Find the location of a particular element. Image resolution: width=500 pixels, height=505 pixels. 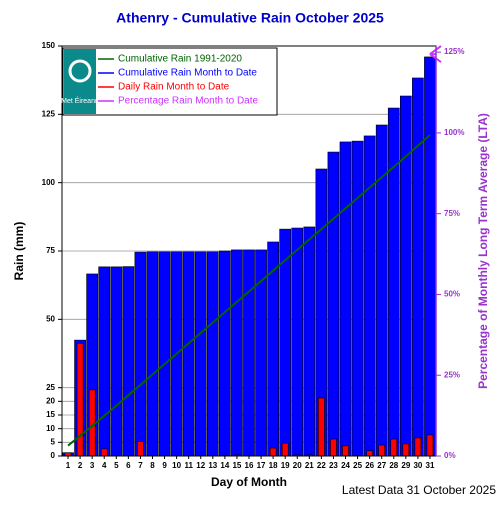

x-tick-label: 19 is located at coordinates (285, 465).